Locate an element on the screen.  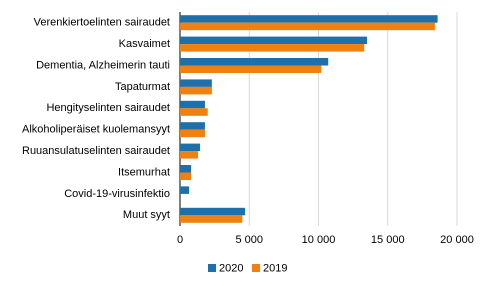
y-tick-label: Verenkiertoelinten sairaudet is located at coordinates (102, 23).